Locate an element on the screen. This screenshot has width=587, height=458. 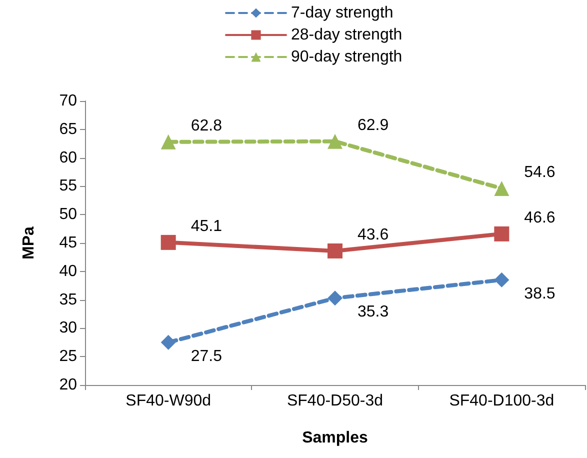
data-label: 27.5 is located at coordinates (206, 356).